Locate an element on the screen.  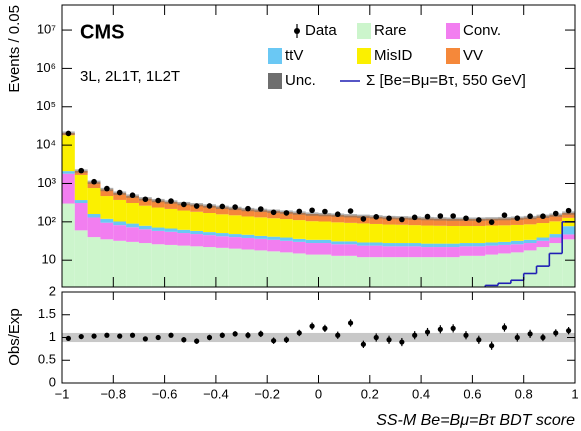
ratio-y-axis-label: Obs/Exp is located at coordinates (14, 337).